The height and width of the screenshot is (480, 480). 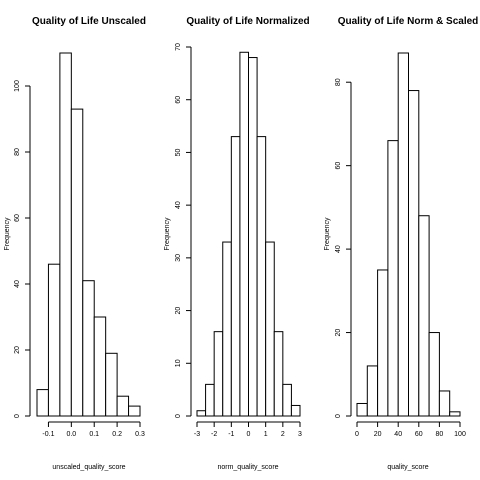 I want to click on y-tick-label: 30, so click(x=178, y=258).